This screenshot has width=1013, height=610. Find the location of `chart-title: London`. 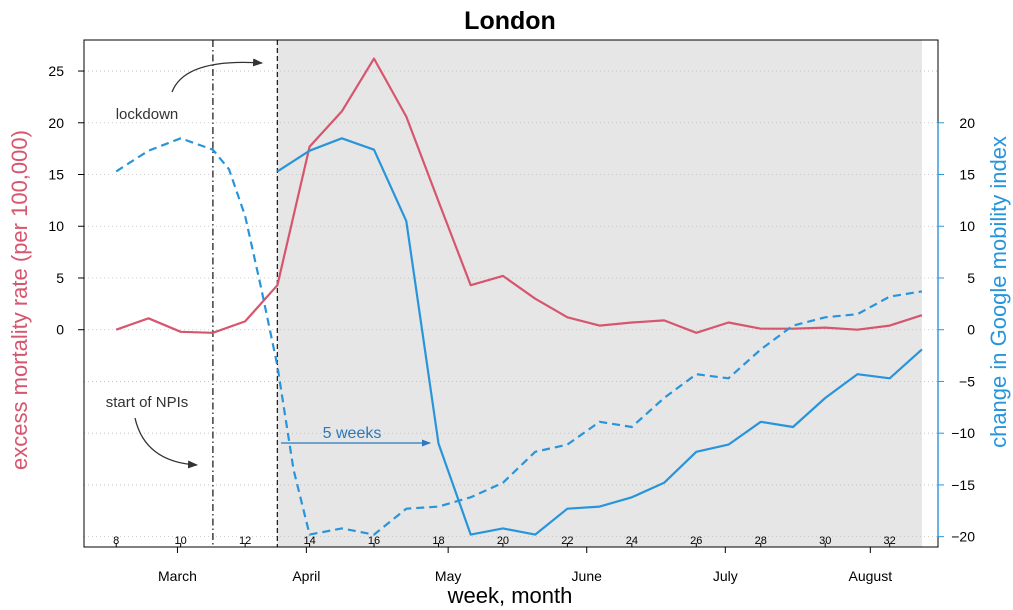

chart-title: London is located at coordinates (510, 21).